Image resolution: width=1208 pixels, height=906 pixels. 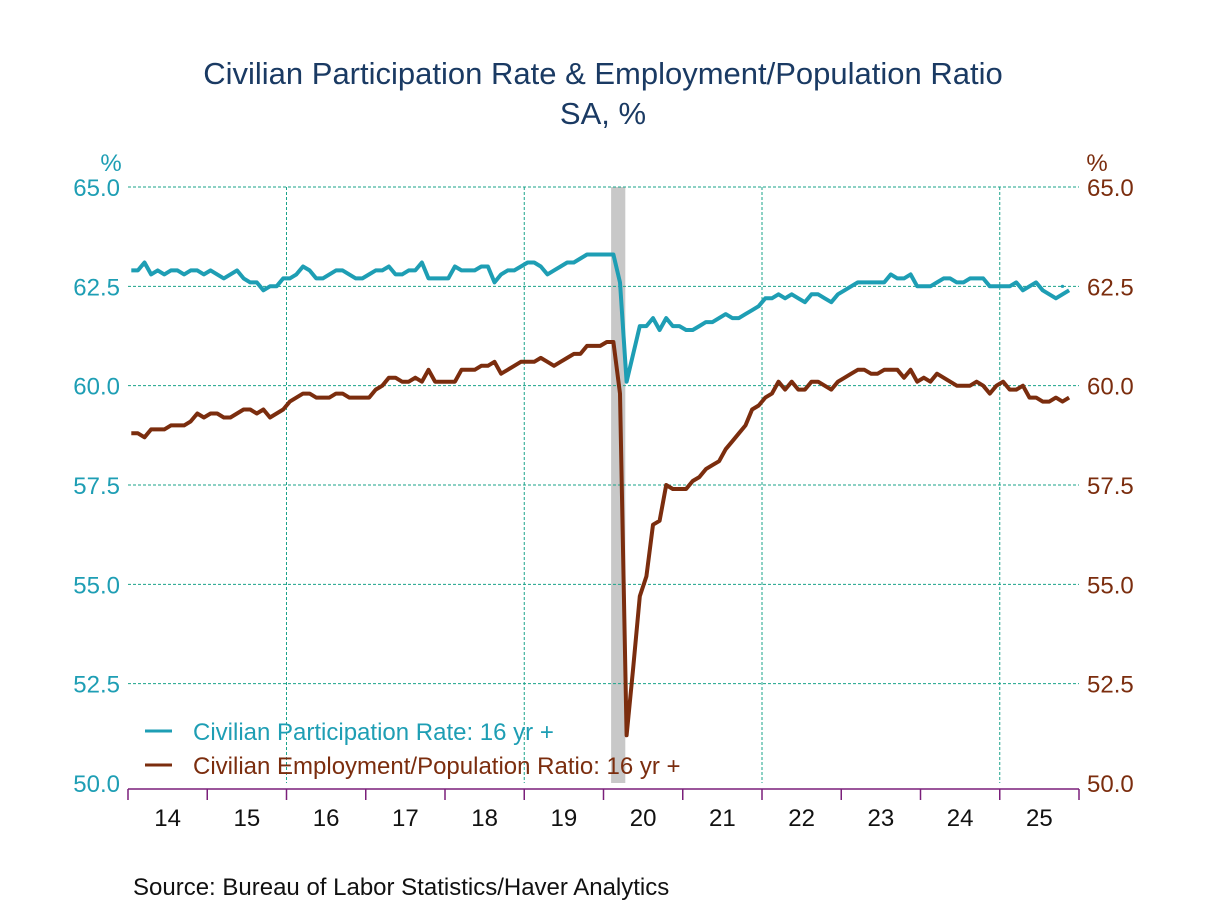 I want to click on left-tick-label: 57.5, so click(x=96, y=486).